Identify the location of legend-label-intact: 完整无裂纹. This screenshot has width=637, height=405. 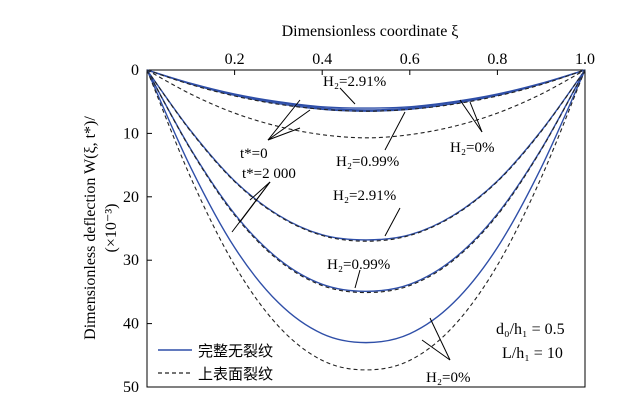
(235, 351).